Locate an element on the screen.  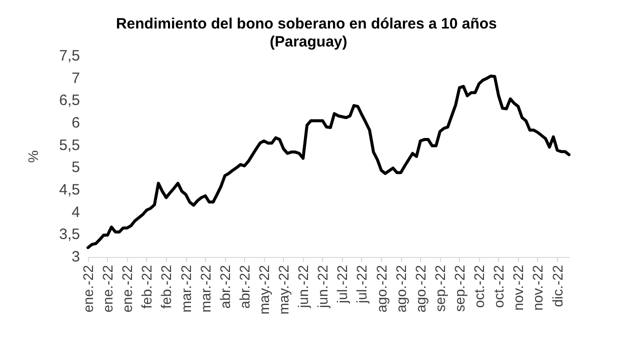
y-tick-label: 3,5 is located at coordinates (69, 235).